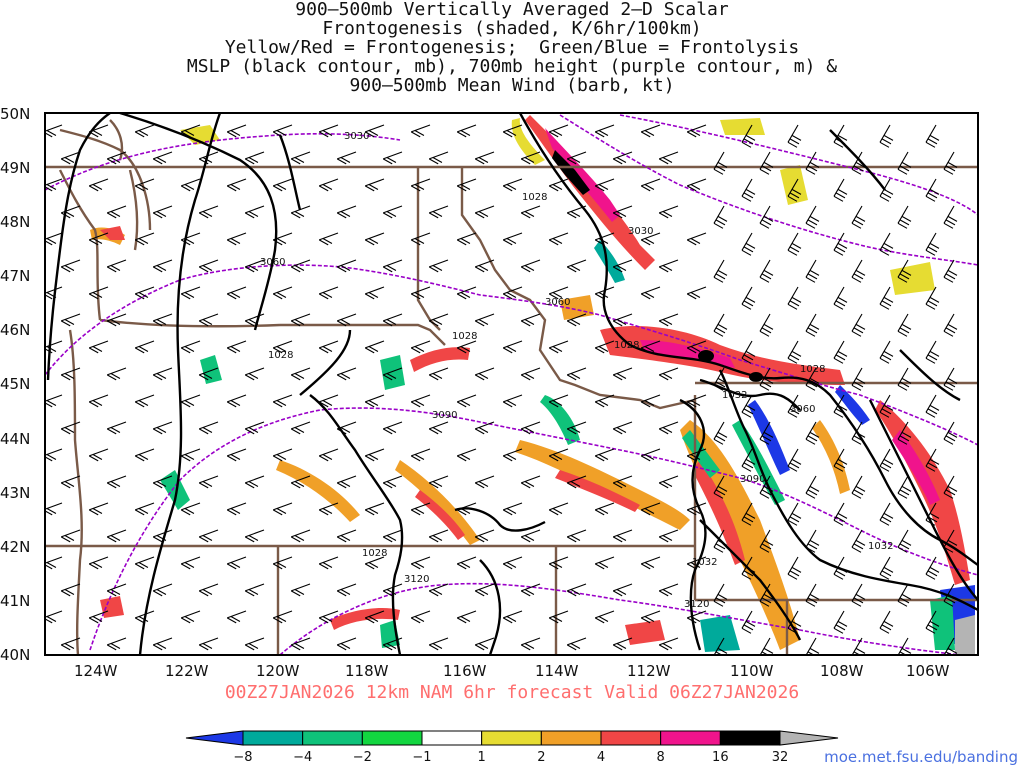 This screenshot has height=768, width=1024. Describe the element at coordinates (15, 601) in the screenshot. I see `lat-label-41n: 41N` at that location.